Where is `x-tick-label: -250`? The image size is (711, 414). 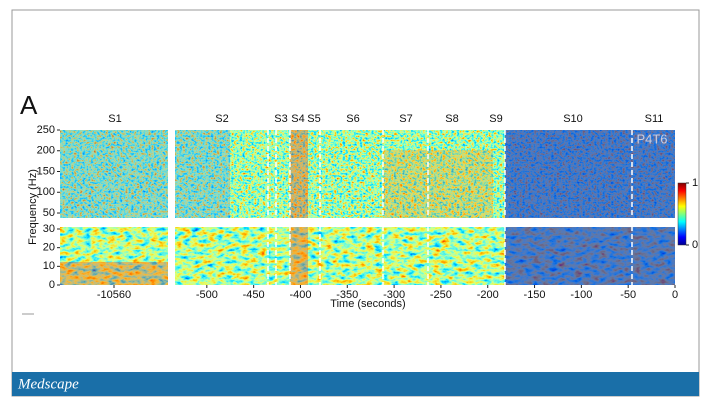
x-tick-label: -250 is located at coordinates (441, 295).